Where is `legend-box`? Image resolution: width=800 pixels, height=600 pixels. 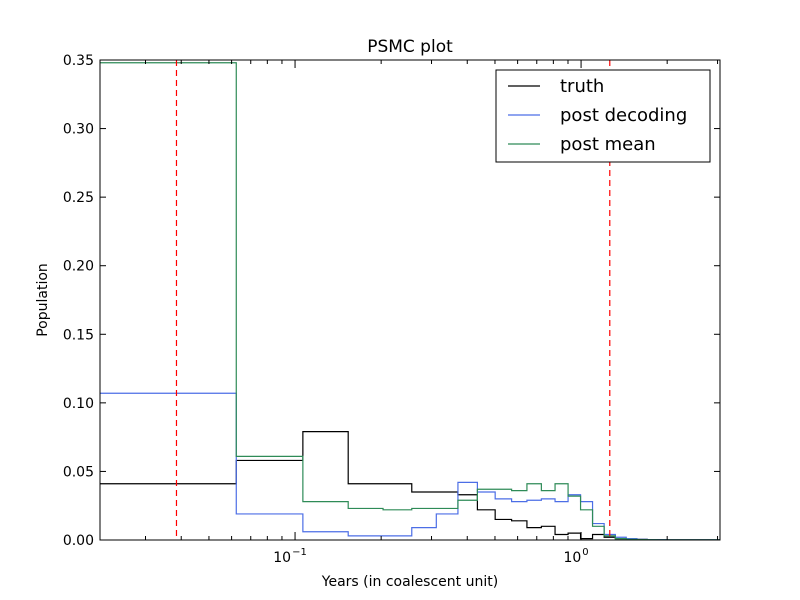 legend-box is located at coordinates (603, 116).